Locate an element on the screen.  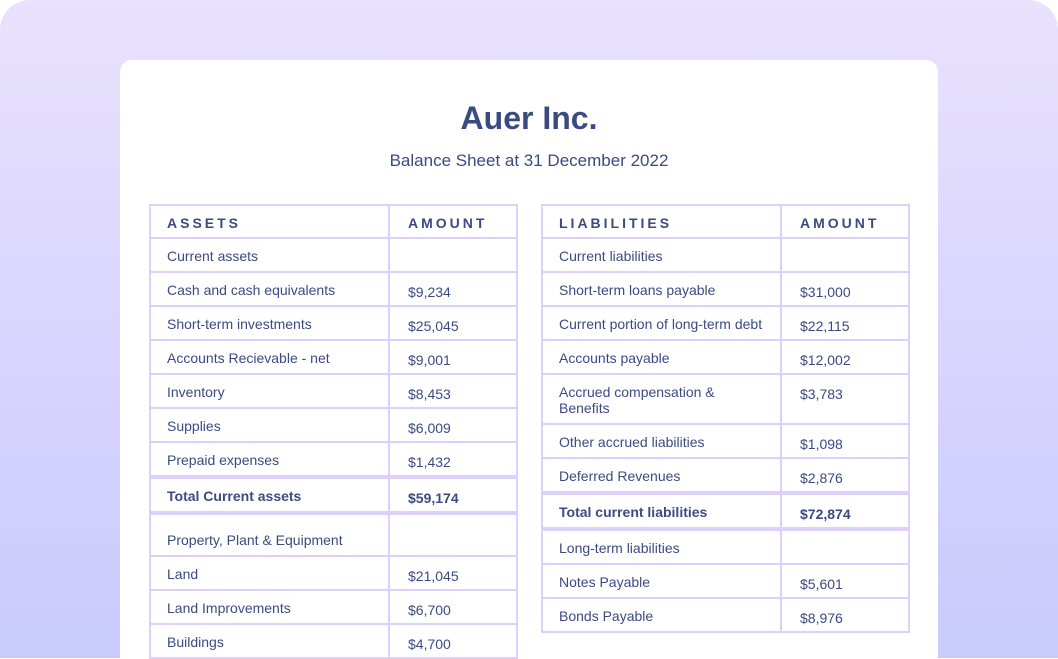
row-amount: $1,432 is located at coordinates (453, 459).